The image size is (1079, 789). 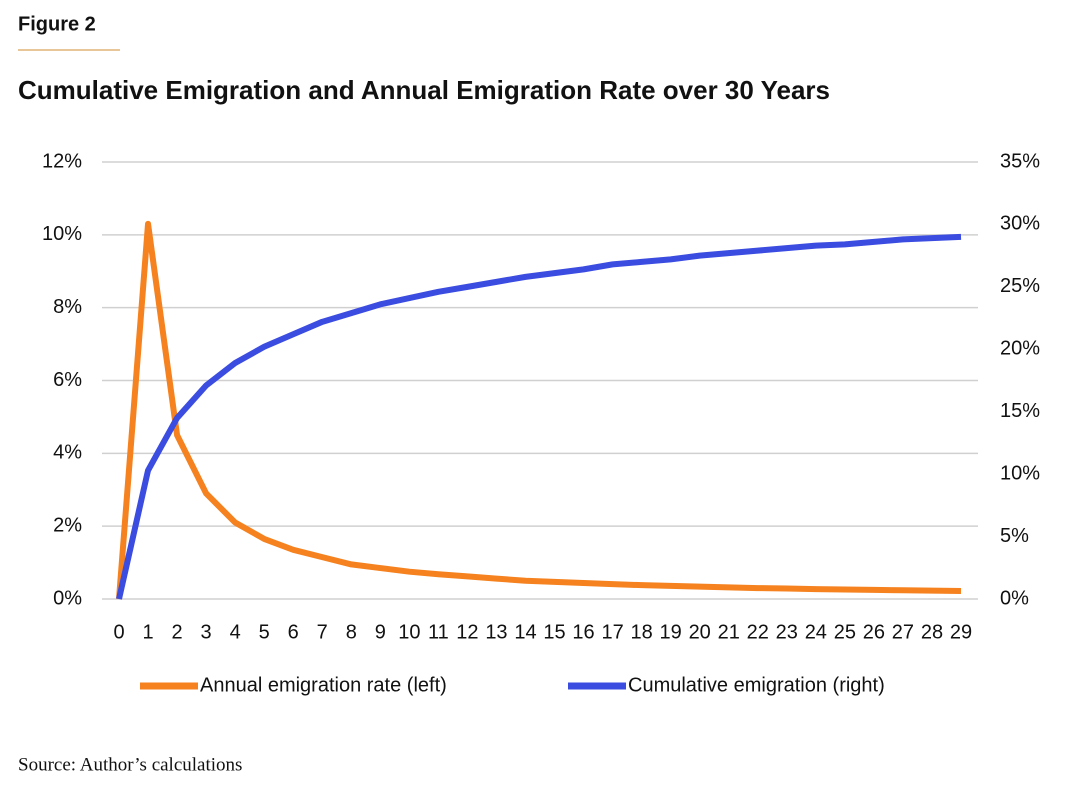 What do you see at coordinates (380, 632) in the screenshot?
I see `x-tick-label: 9` at bounding box center [380, 632].